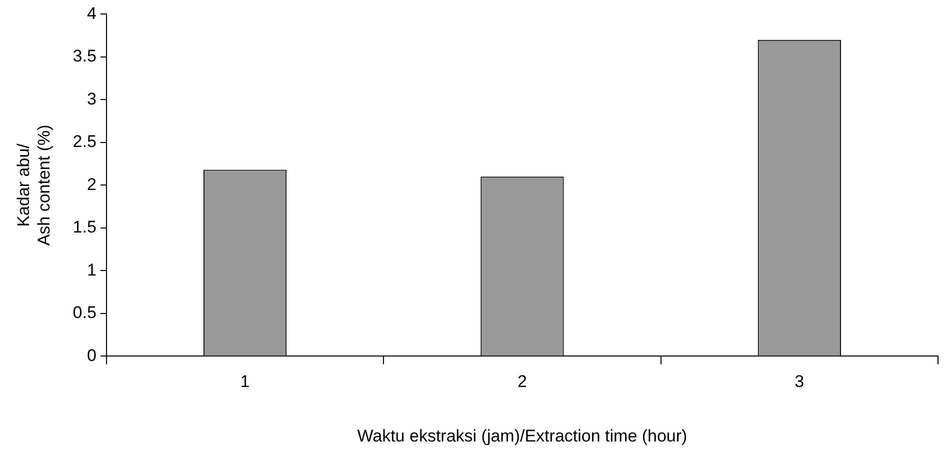  What do you see at coordinates (245, 382) in the screenshot?
I see `x-tick-label: 1` at bounding box center [245, 382].